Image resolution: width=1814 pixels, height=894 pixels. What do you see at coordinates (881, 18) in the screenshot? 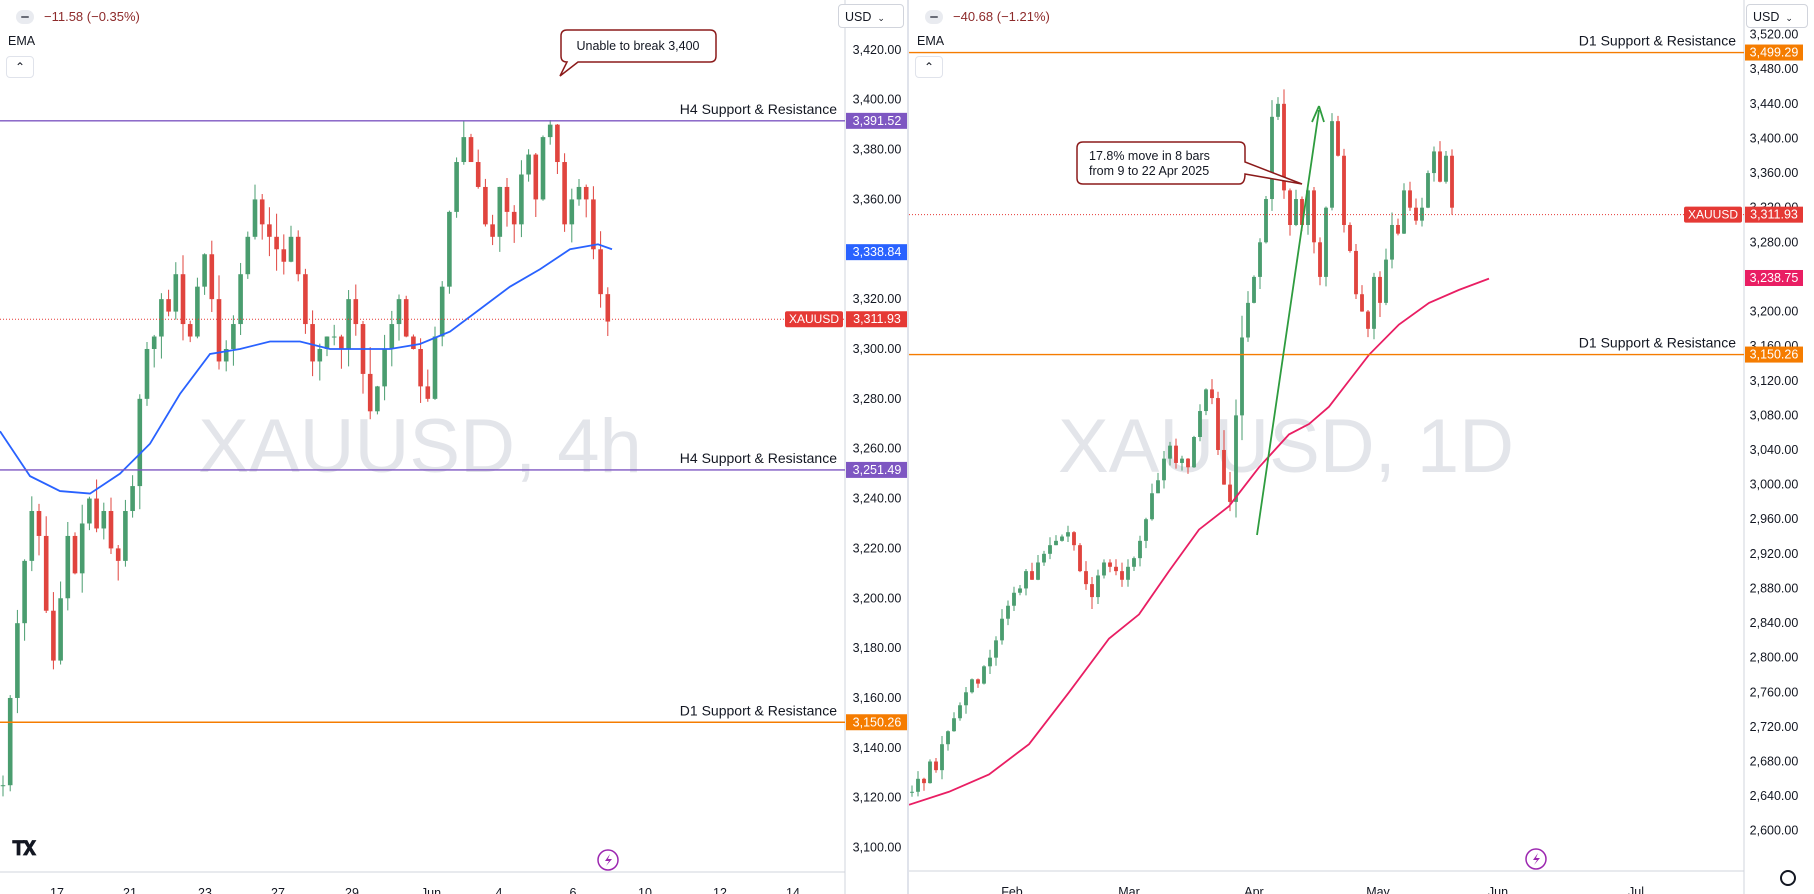
I see `chevron-down-icon: ⌄` at bounding box center [881, 18].